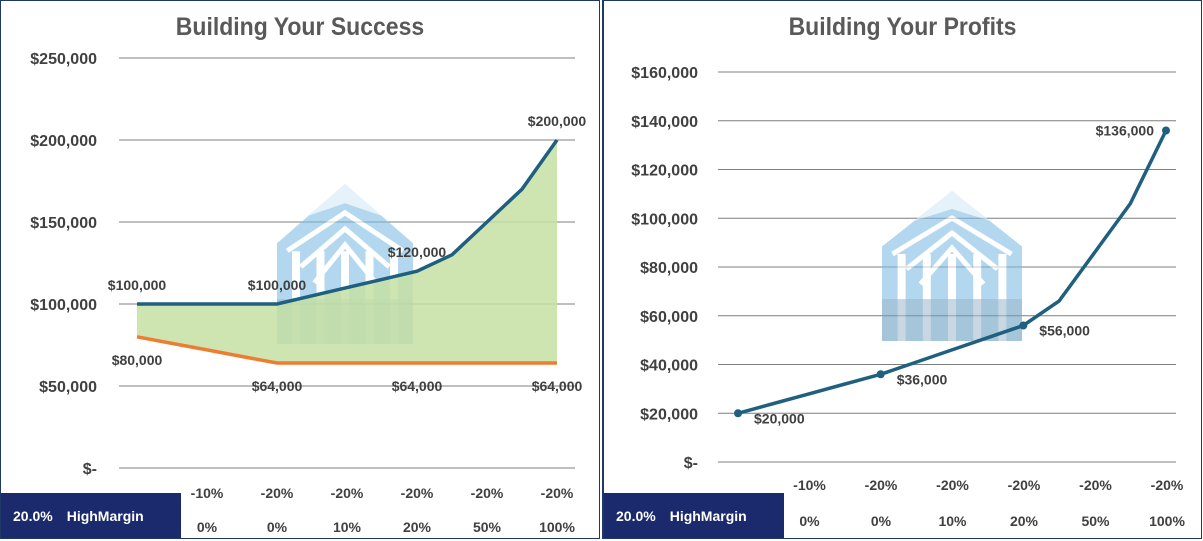 The height and width of the screenshot is (541, 1203). I want to click on y-tick-label: $50,000, so click(68, 387).